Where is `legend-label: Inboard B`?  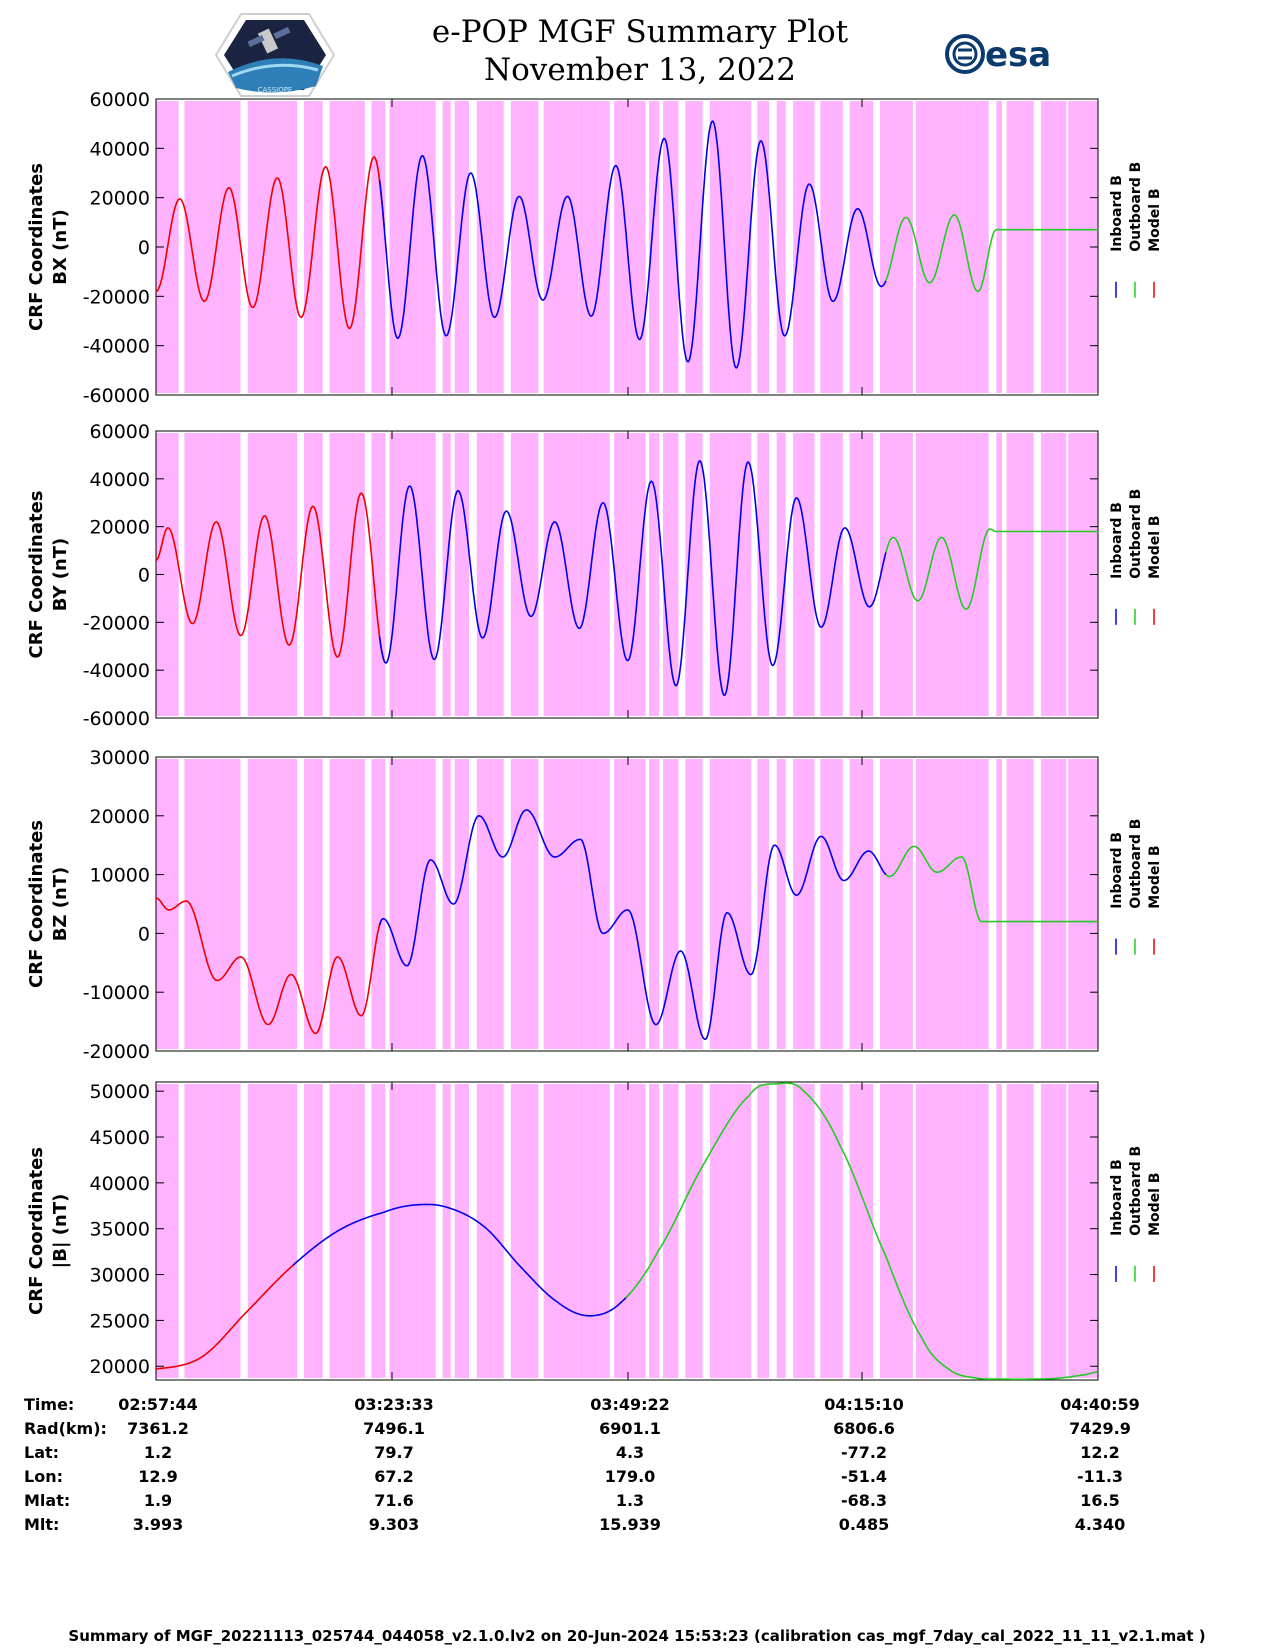
legend-label: Inboard B is located at coordinates (1117, 1197).